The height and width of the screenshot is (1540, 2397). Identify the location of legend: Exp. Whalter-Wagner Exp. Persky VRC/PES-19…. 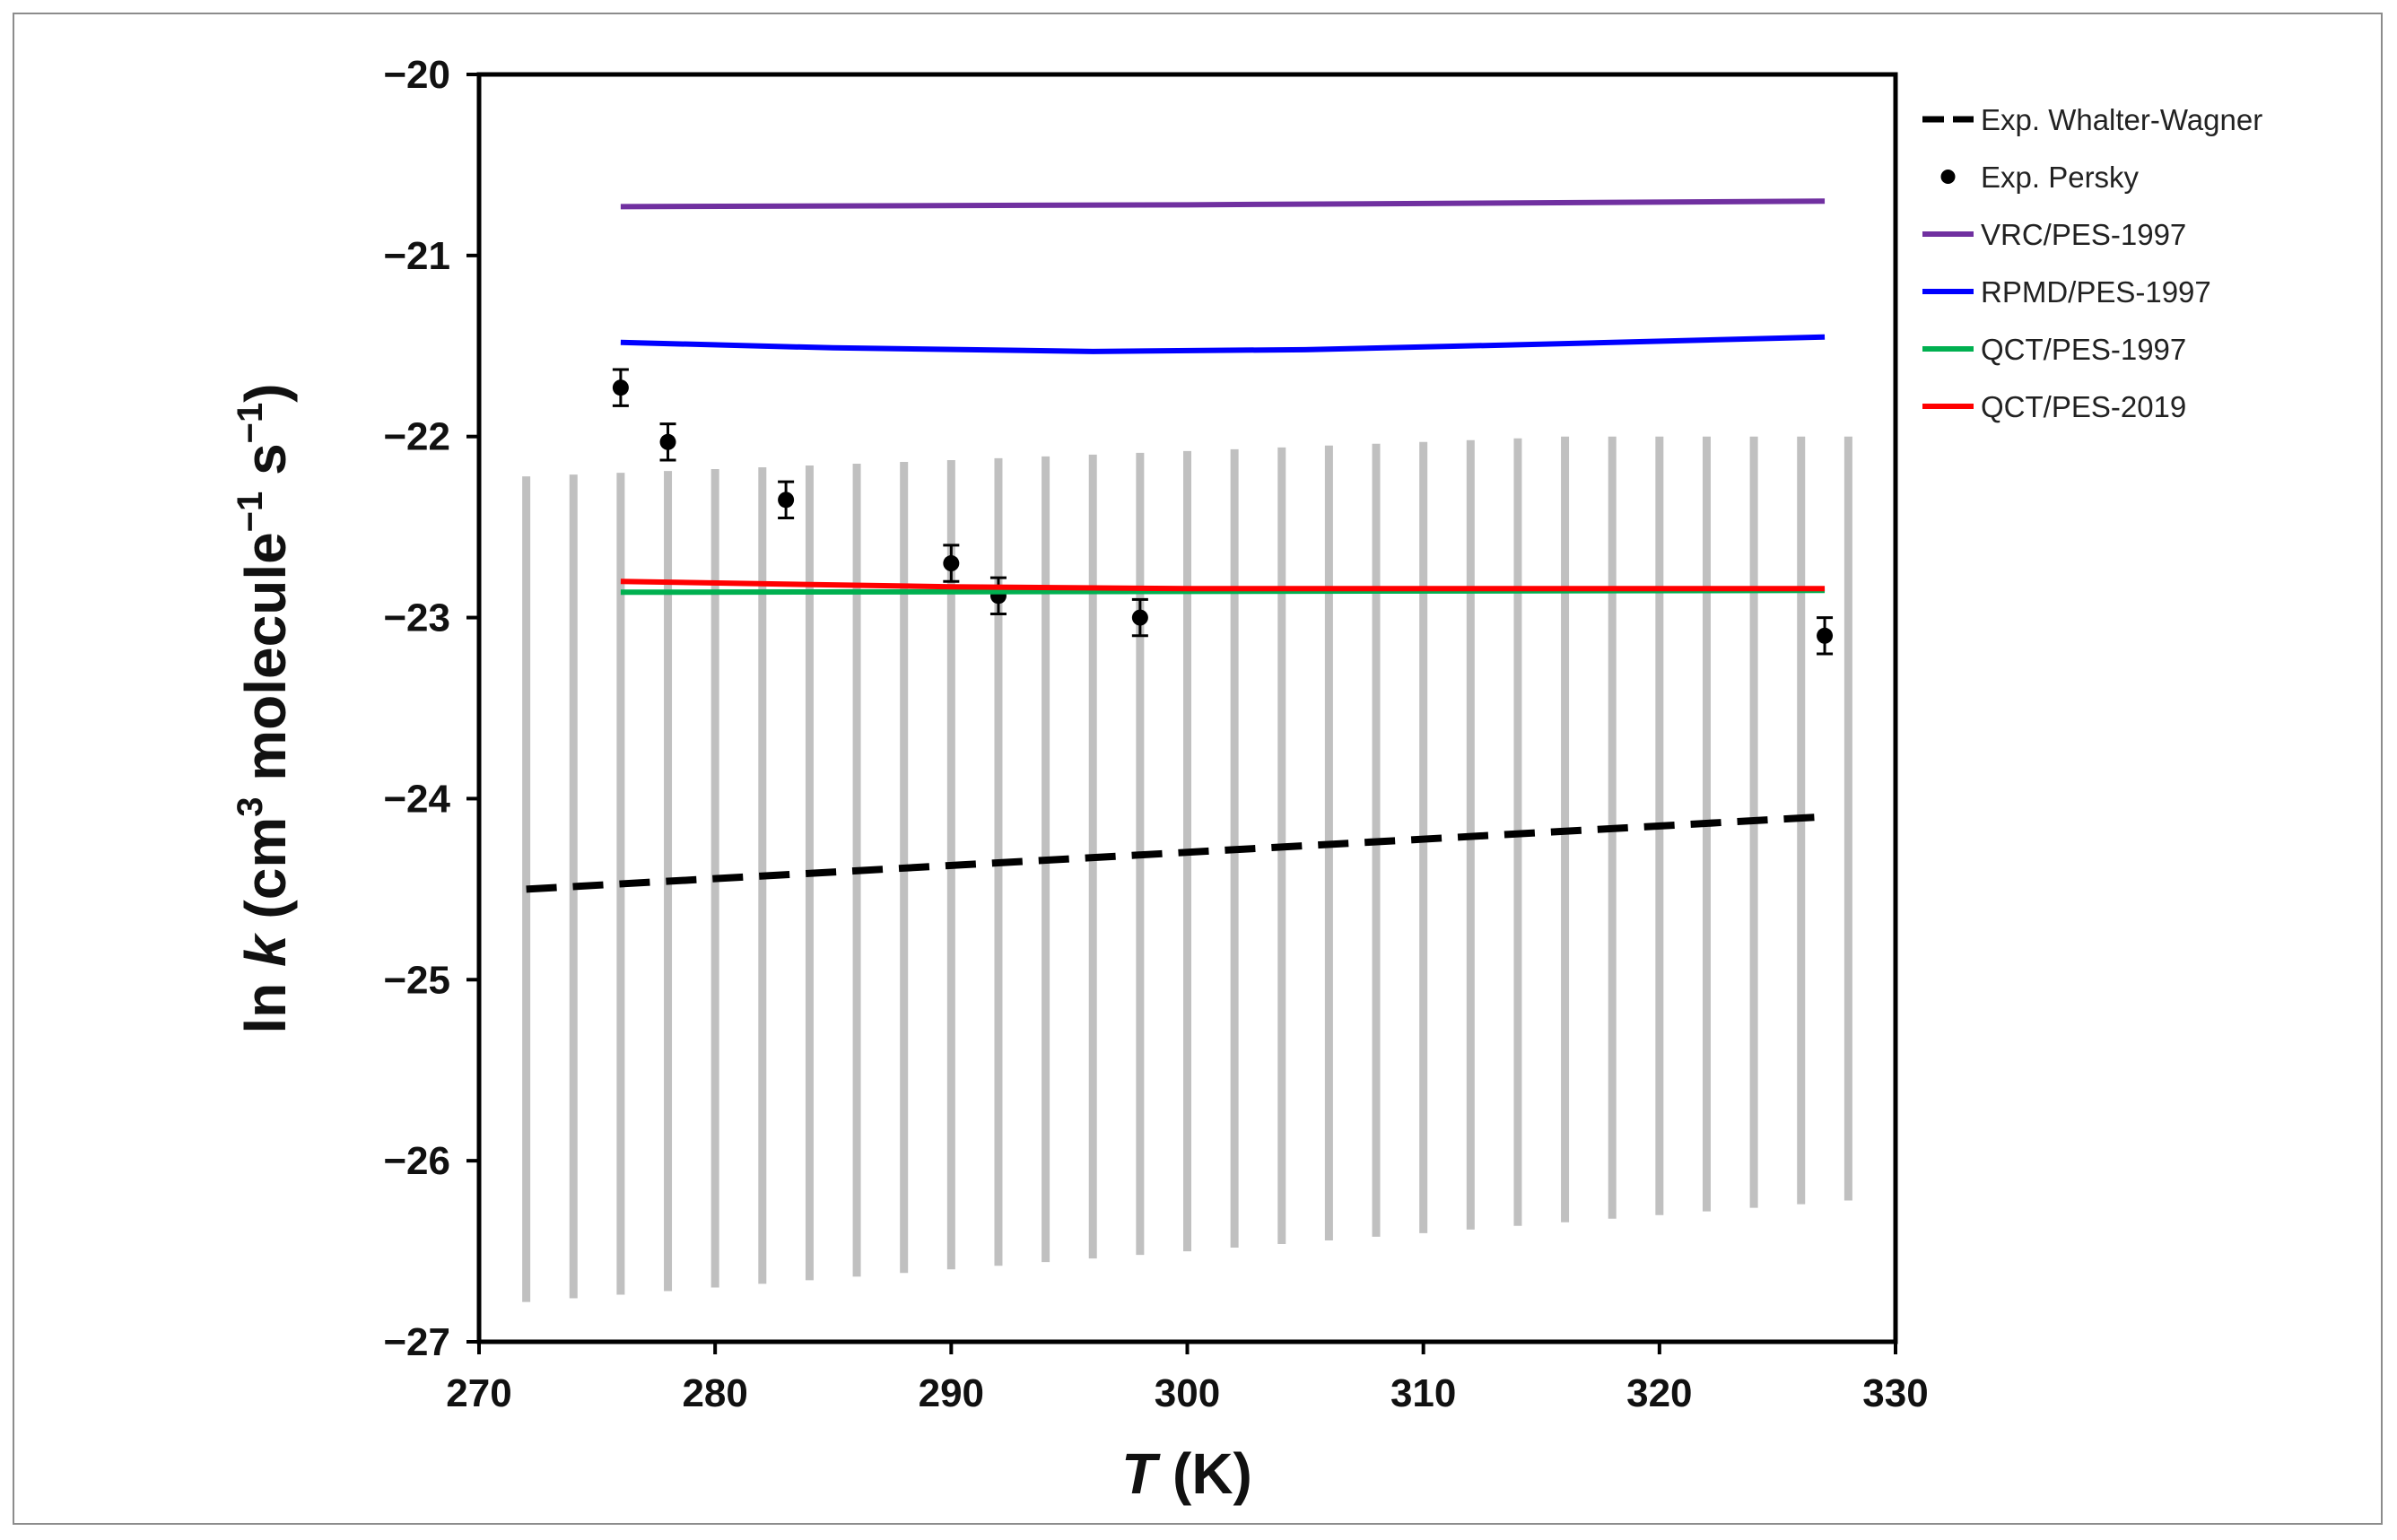
(2092, 263).